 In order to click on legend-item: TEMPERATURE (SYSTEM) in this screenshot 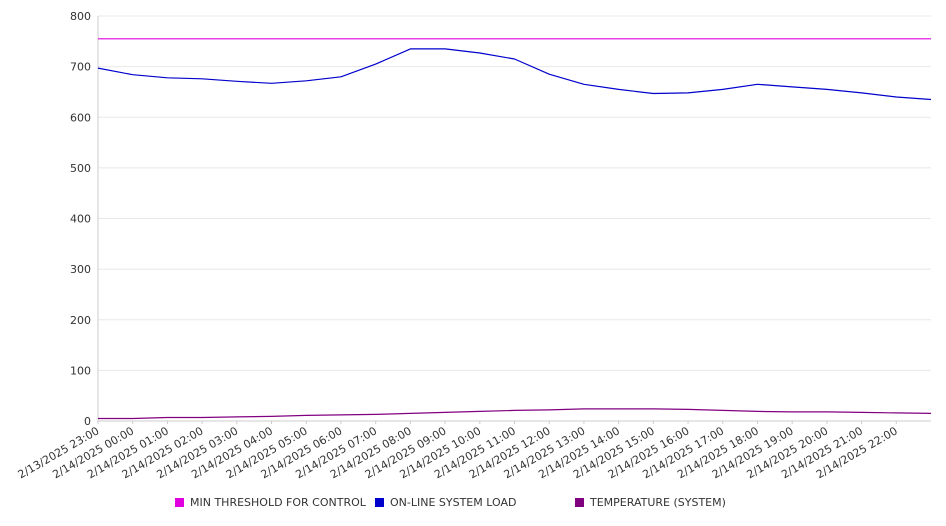, I will do `click(650, 502)`.